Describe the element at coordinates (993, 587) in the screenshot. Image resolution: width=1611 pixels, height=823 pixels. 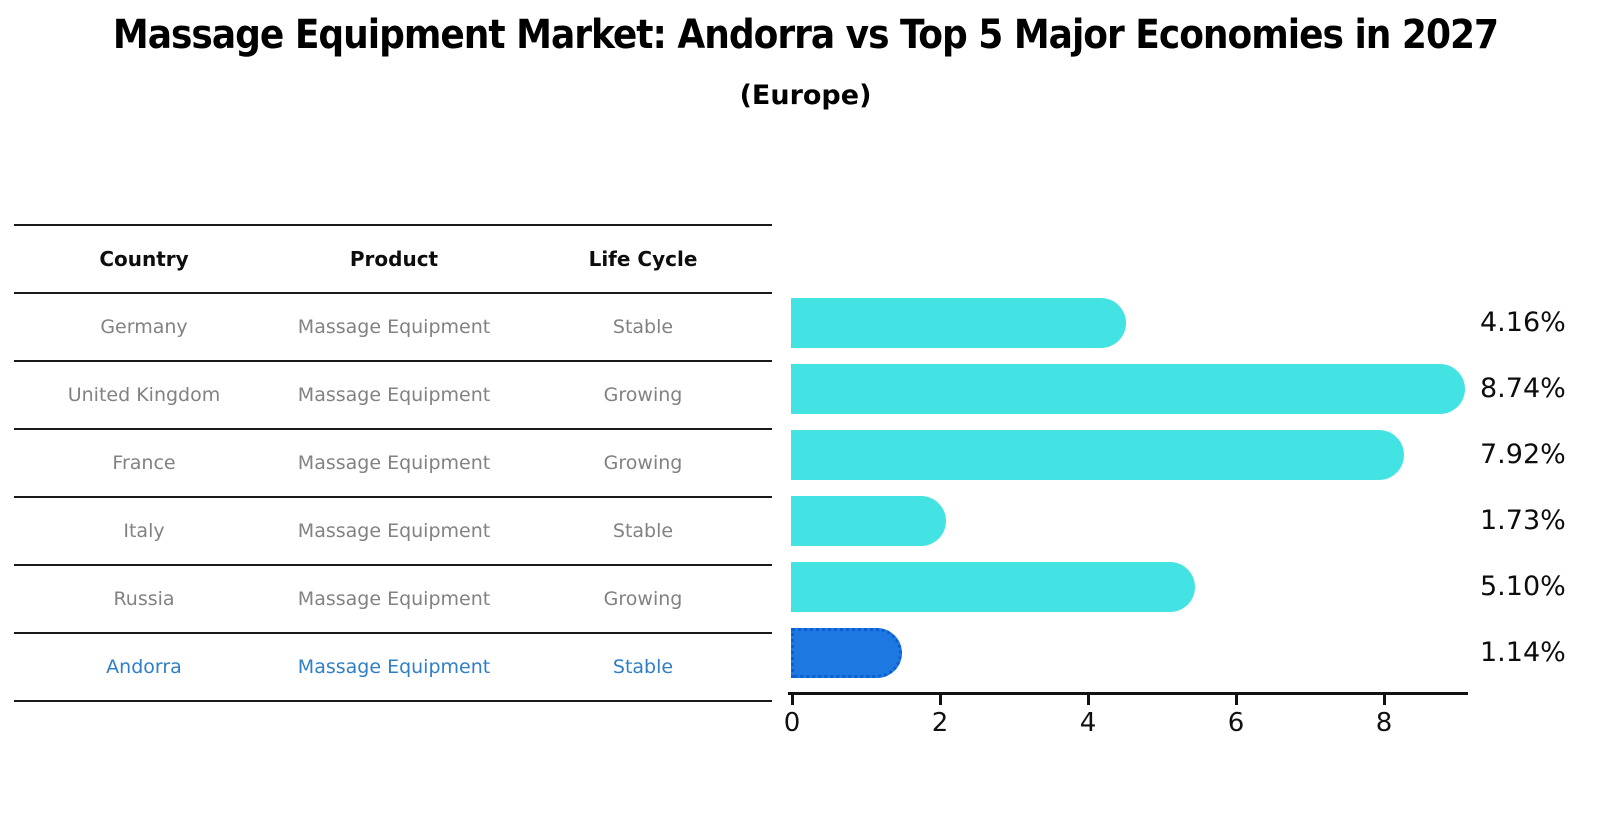
I see `bar-russia` at that location.